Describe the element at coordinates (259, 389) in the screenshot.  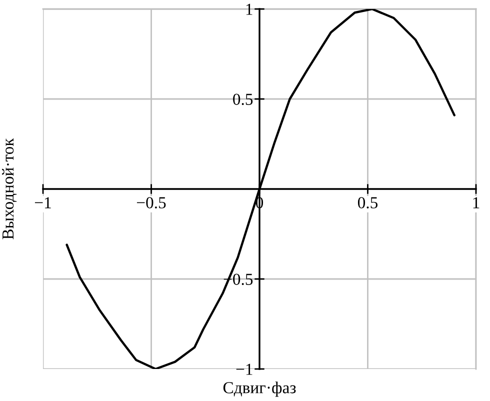
I see `x-axis-title: Сдвиг·фаз` at that location.